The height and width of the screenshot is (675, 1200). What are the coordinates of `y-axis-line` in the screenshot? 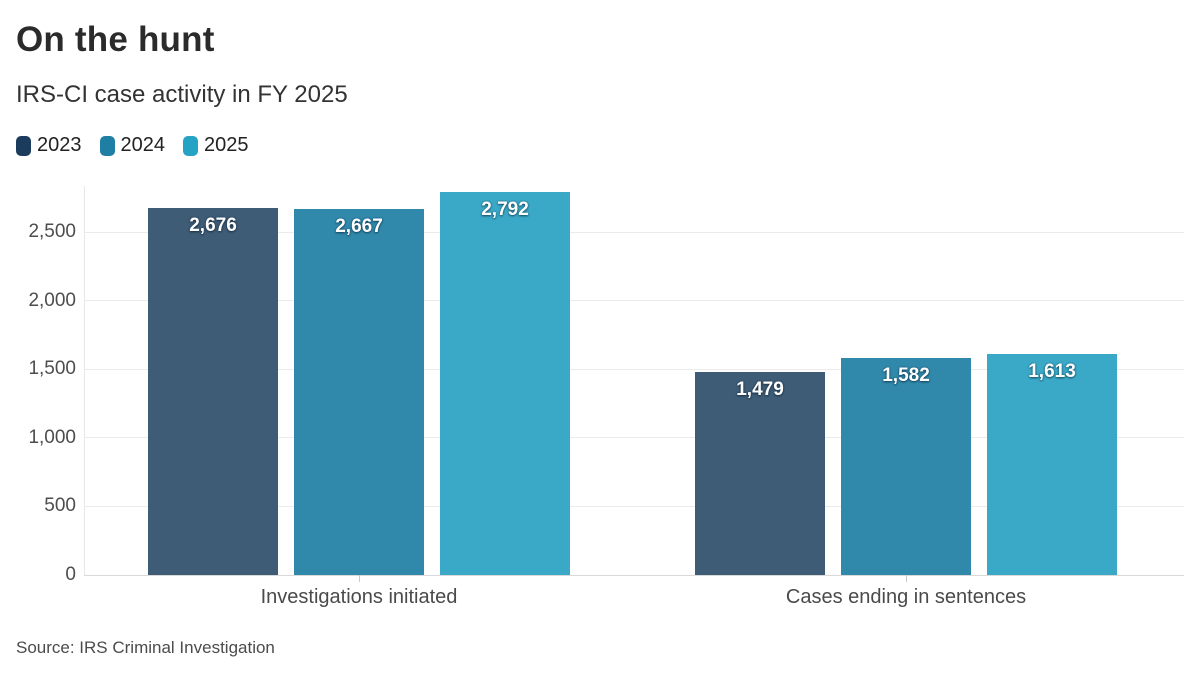 It's located at (84, 380).